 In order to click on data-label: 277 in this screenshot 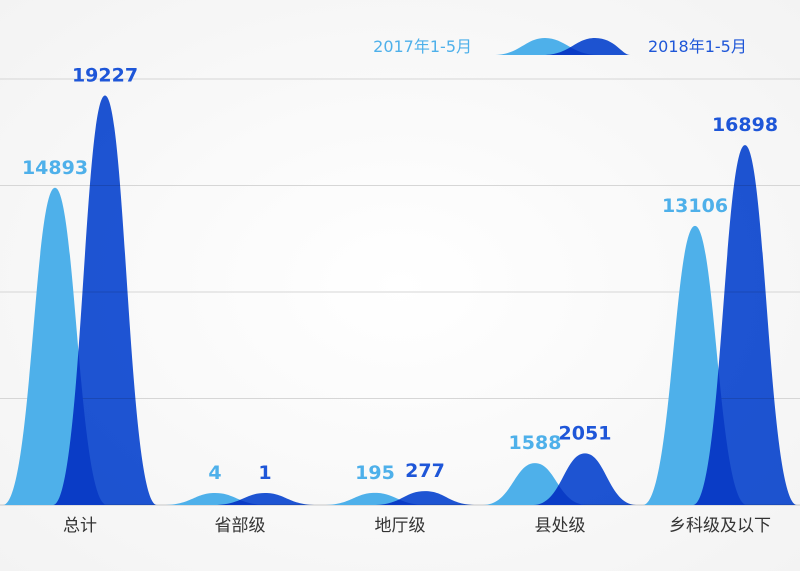, I will do `click(425, 471)`.